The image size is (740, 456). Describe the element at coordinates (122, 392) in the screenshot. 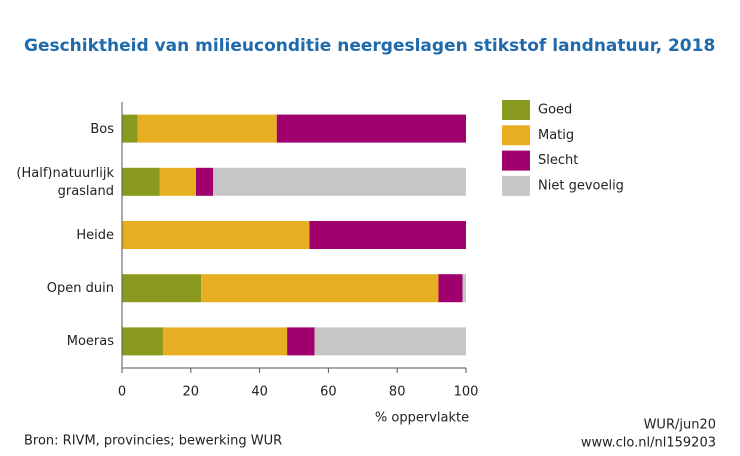

I see `x-tick-label: 0` at that location.